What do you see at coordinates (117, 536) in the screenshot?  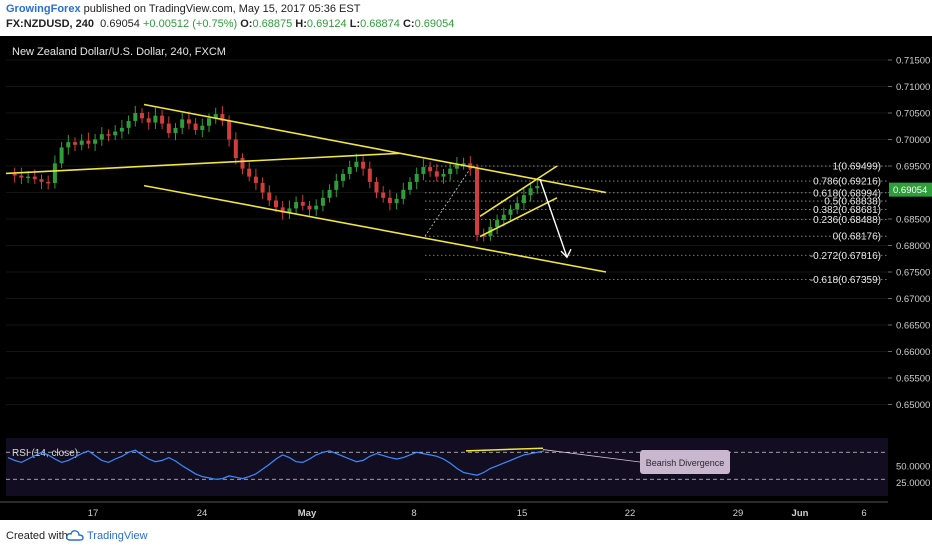 I see `tradingview-brand-link: TradingView` at bounding box center [117, 536].